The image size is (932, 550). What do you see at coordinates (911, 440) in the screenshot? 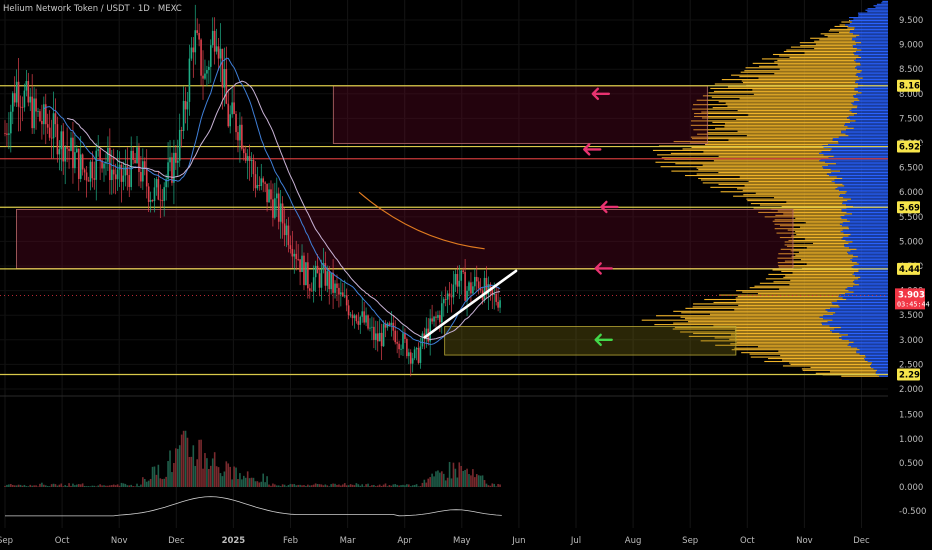
I see `indicator-tick-label: 1.000` at bounding box center [911, 440].